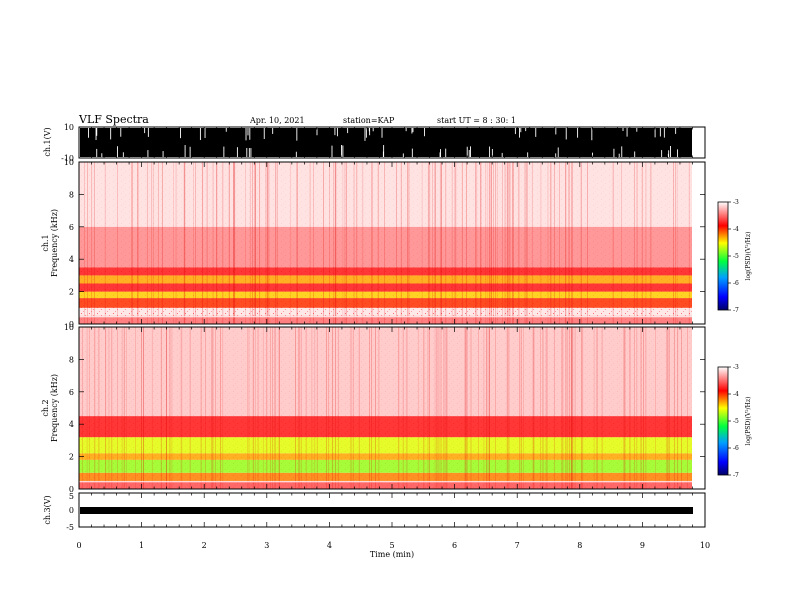 The image size is (792, 612). I want to click on ch2-colorbar: -3 -4 -5 -6 -7 log(PSD)(V²/Hz), so click(734, 421).